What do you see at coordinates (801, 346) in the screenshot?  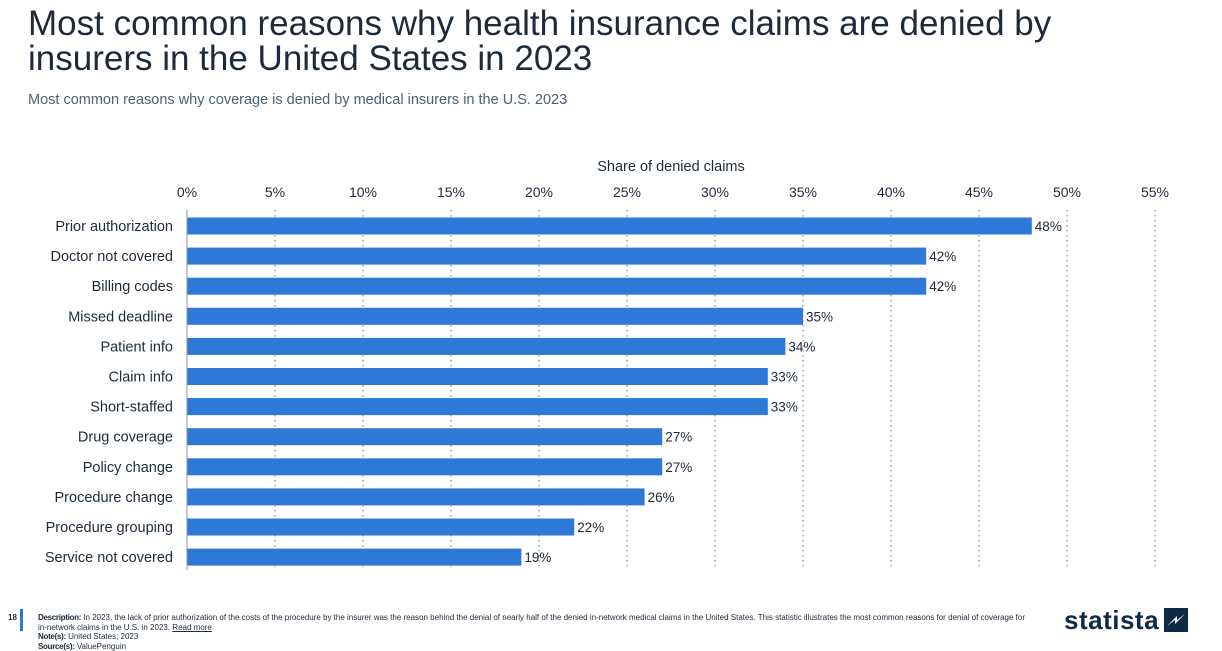 I see `data-label: 34%` at bounding box center [801, 346].